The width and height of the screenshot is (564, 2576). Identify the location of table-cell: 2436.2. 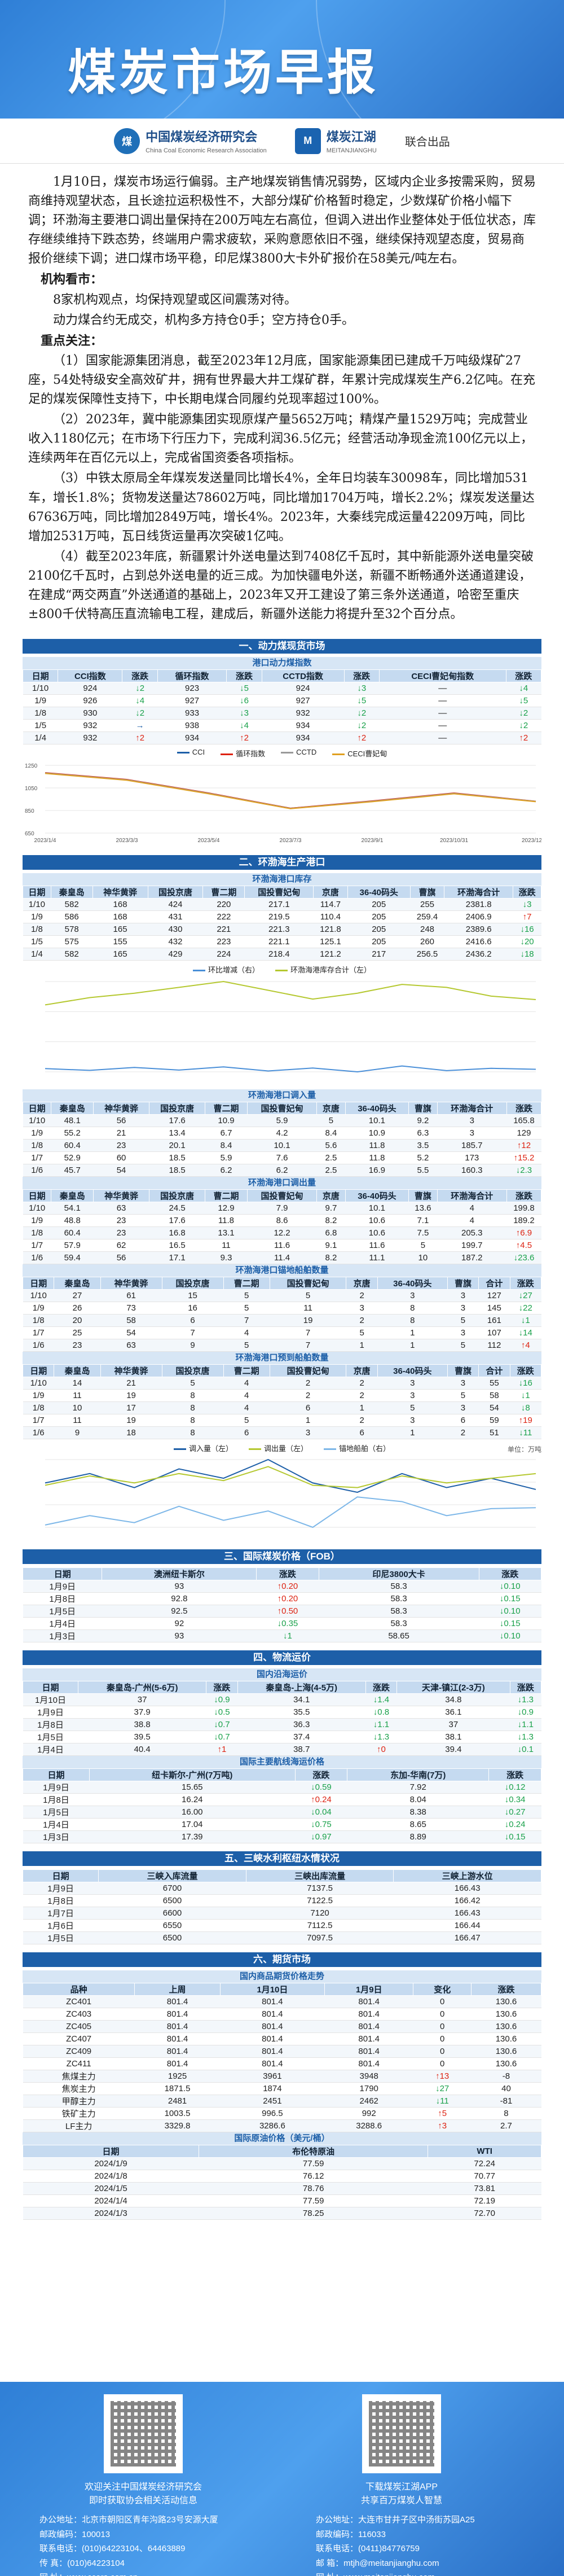
(478, 954).